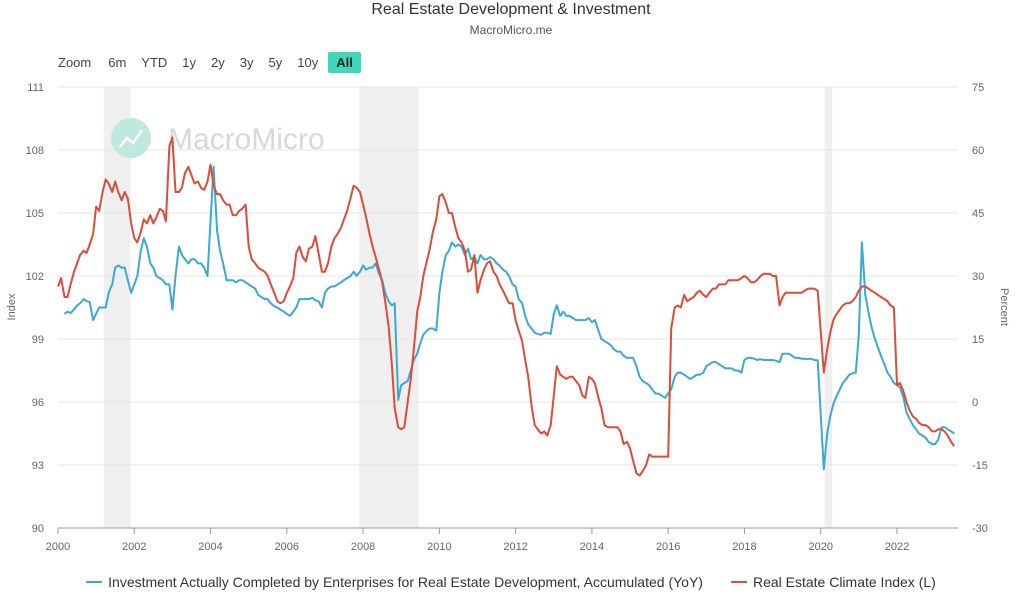 Image resolution: width=1022 pixels, height=596 pixels. I want to click on x-tick-label: 2004, so click(210, 547).